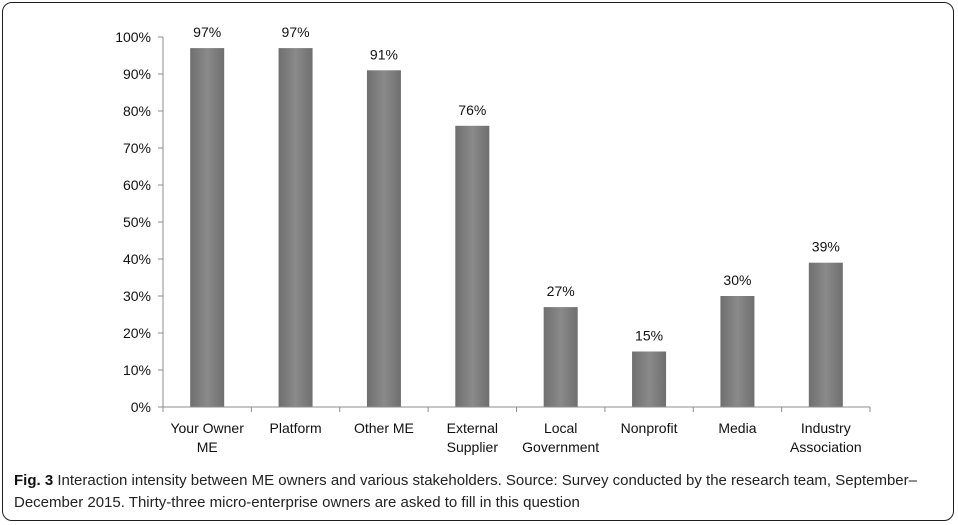 This screenshot has width=958, height=525. What do you see at coordinates (560, 437) in the screenshot?
I see `x-tick-label: Local Government` at bounding box center [560, 437].